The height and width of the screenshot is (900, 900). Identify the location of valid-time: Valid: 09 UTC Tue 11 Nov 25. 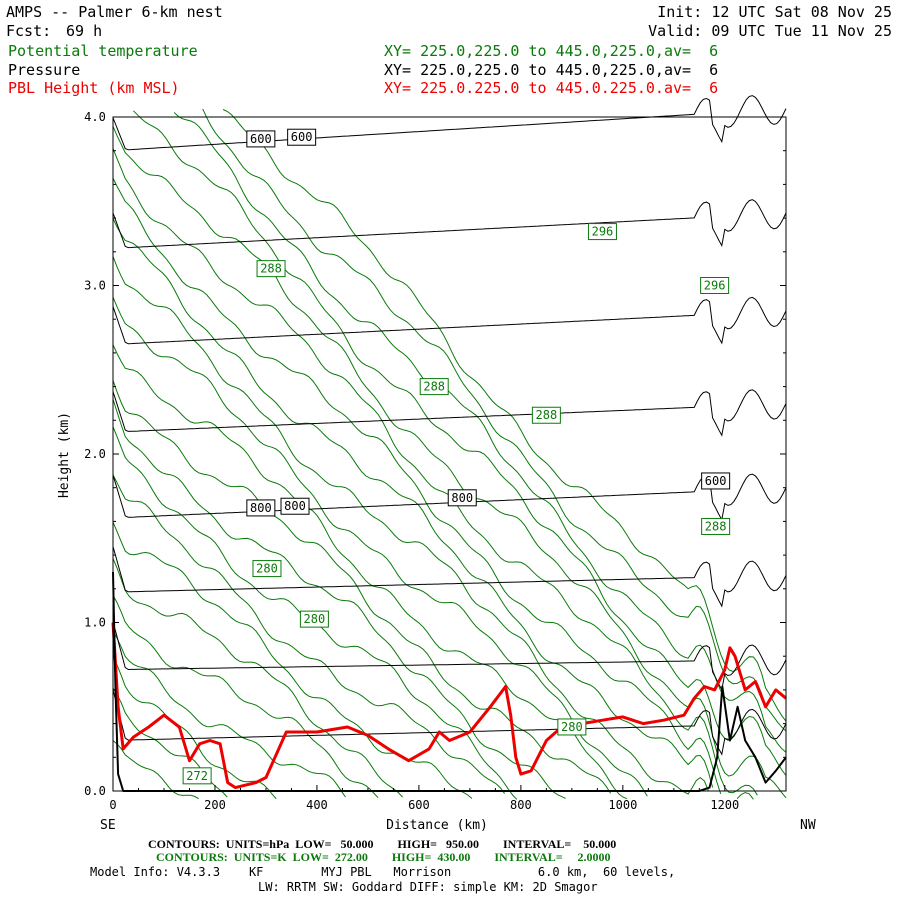
(770, 31).